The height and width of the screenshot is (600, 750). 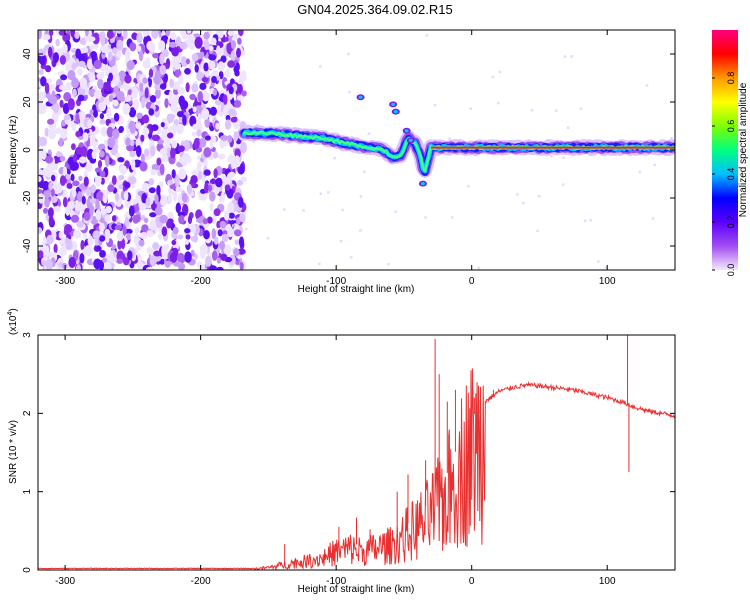 What do you see at coordinates (13, 309) in the screenshot?
I see `scale-note-close: )` at bounding box center [13, 309].